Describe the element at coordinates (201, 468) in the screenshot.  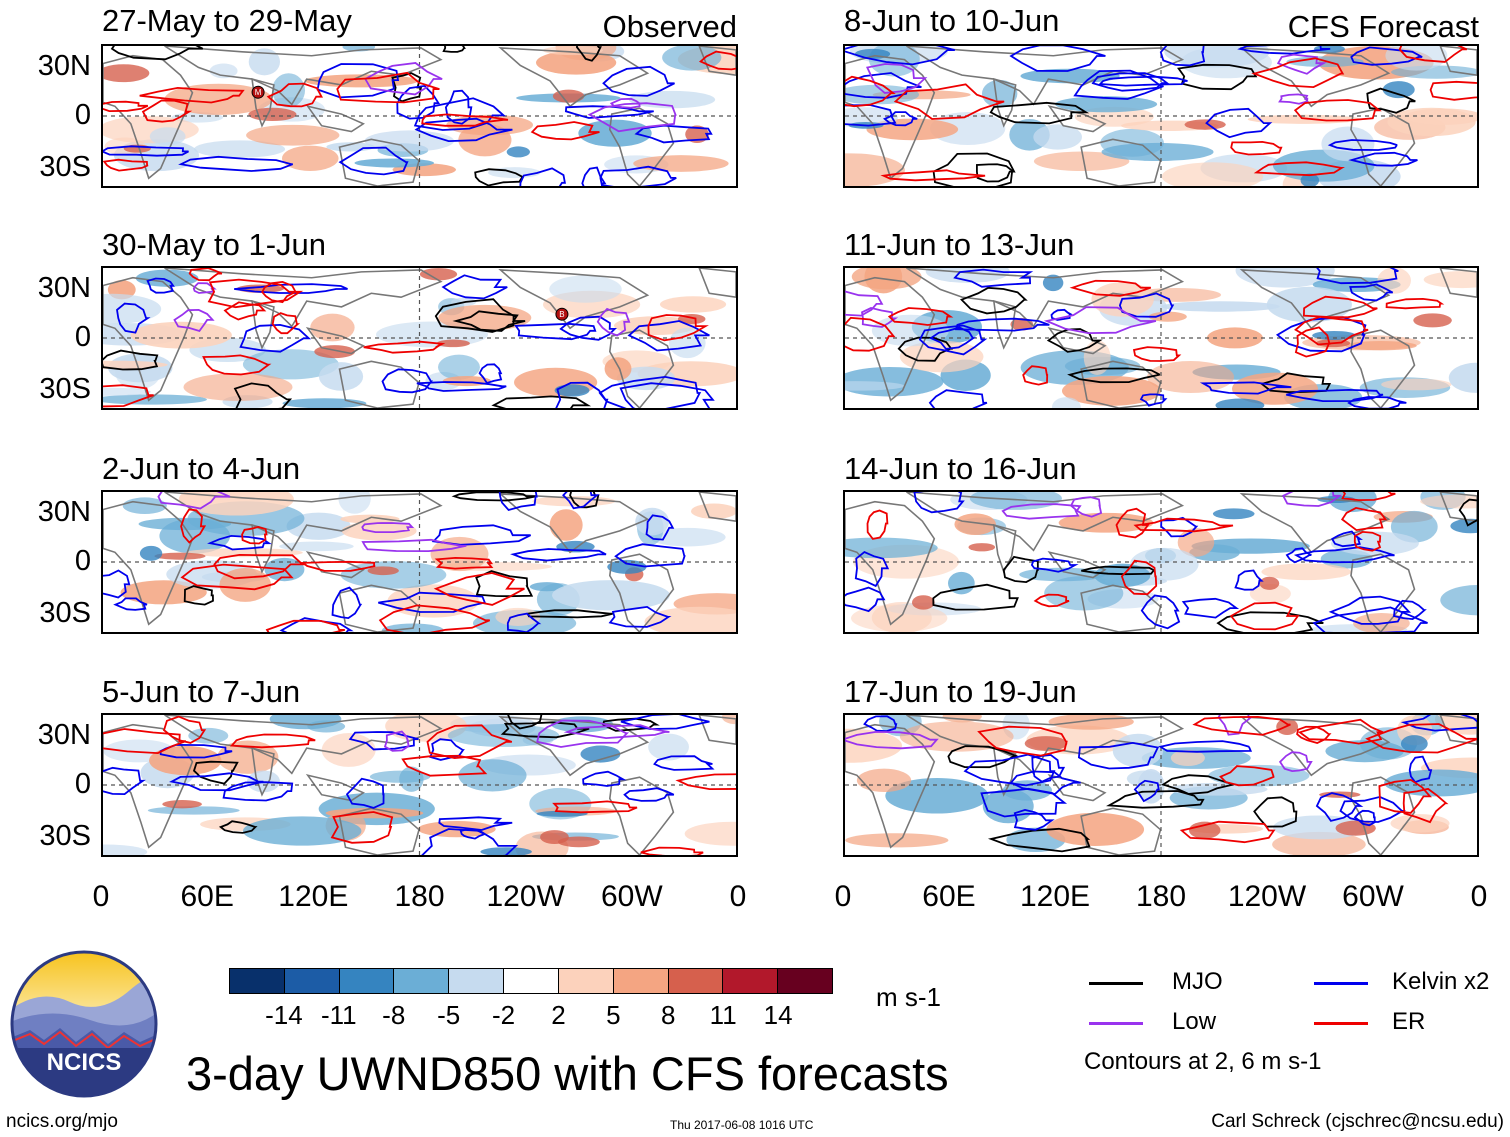
I see `panel-title: 2-Jun to 4-Jun` at that location.